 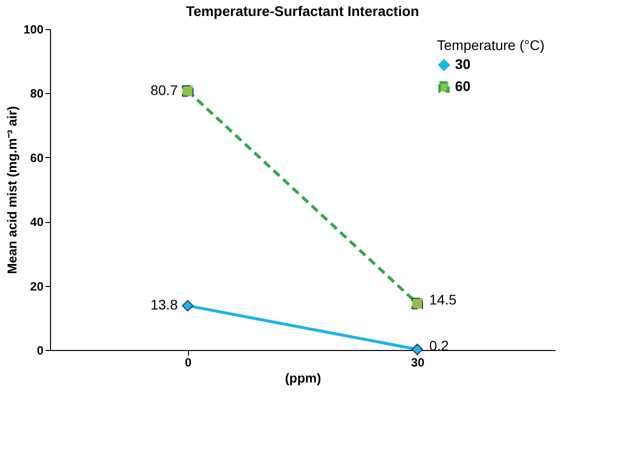 What do you see at coordinates (37, 93) in the screenshot?
I see `y-tick-label: 80` at bounding box center [37, 93].